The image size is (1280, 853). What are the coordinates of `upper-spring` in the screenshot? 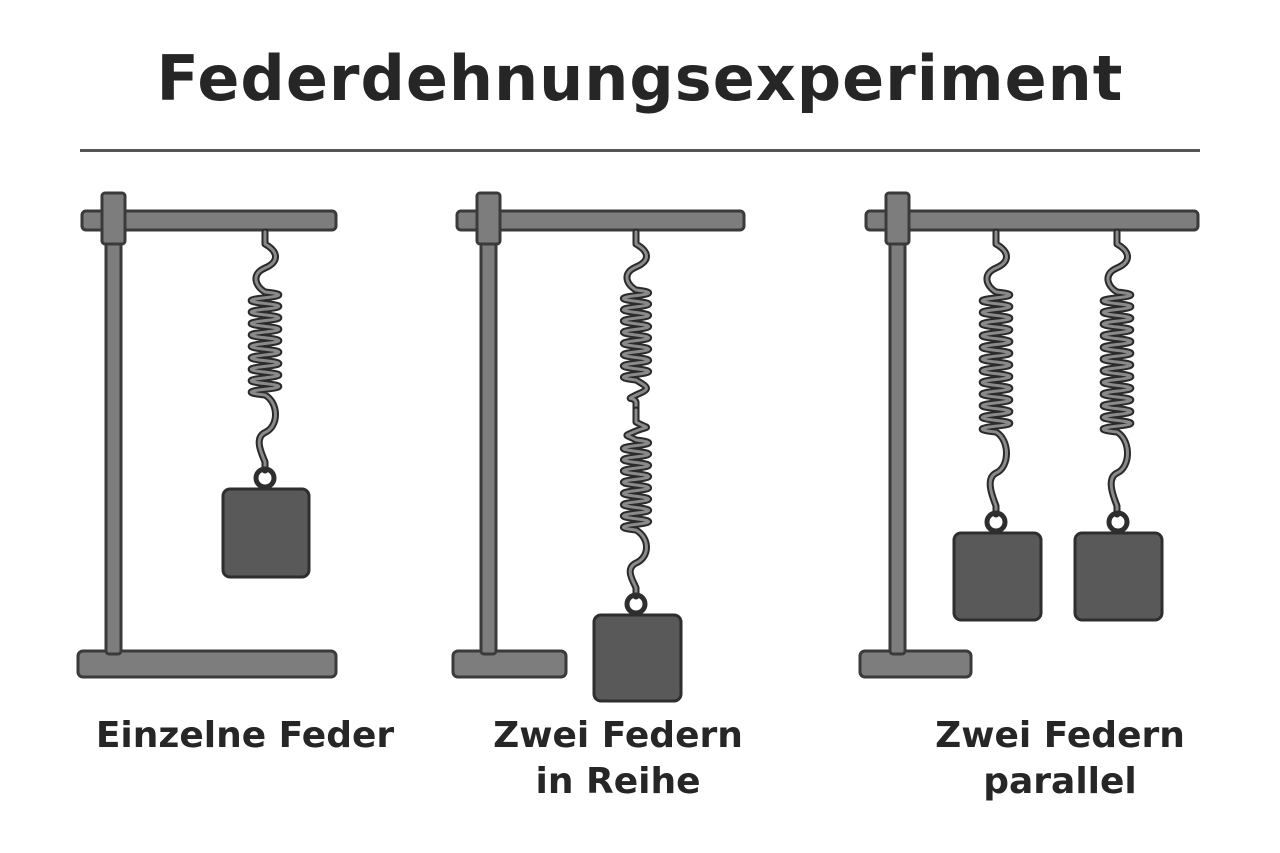 It's located at (636, 321).